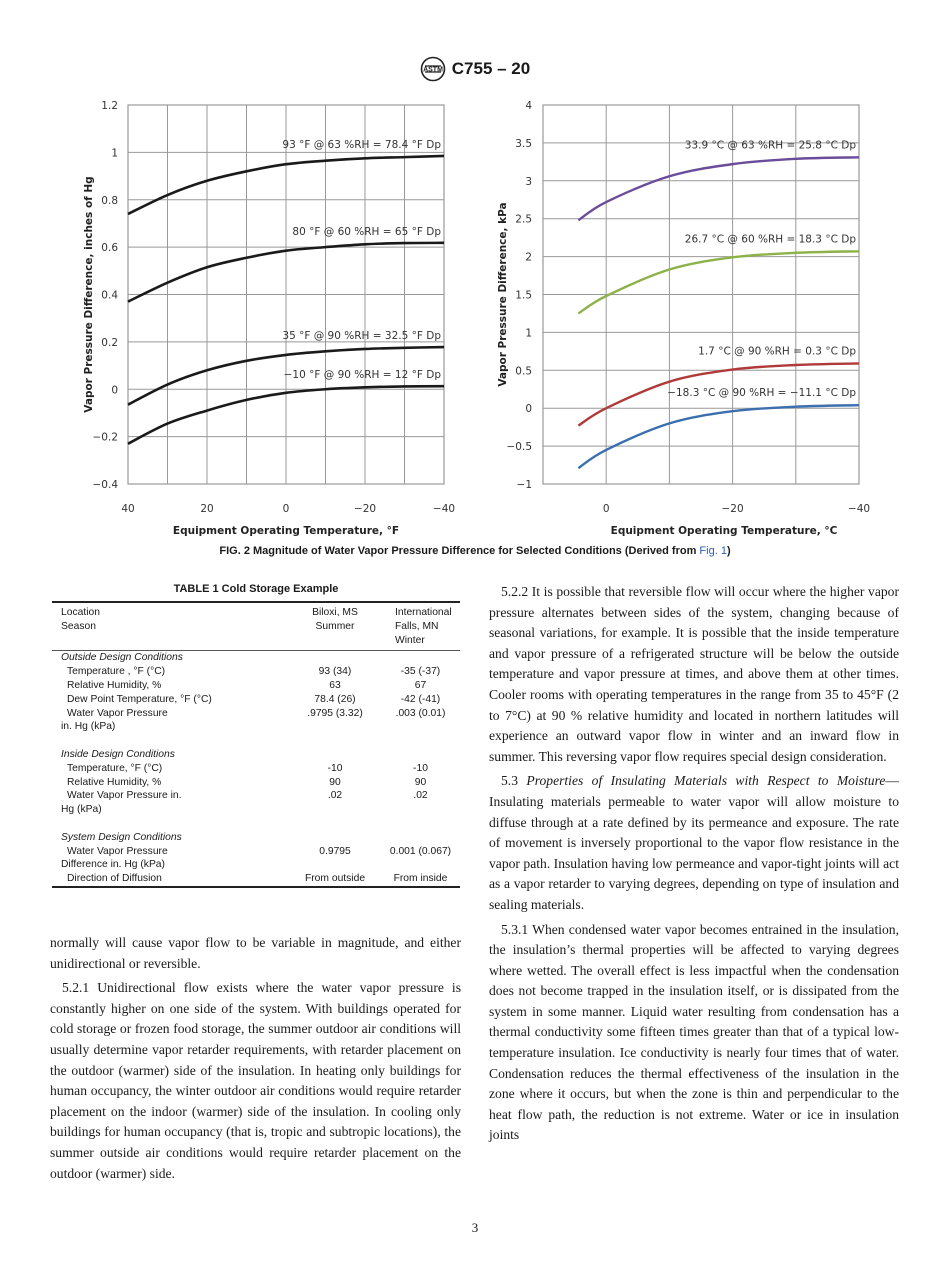  Describe the element at coordinates (335, 672) in the screenshot. I see `value-biloxi: 93 (34)` at that location.